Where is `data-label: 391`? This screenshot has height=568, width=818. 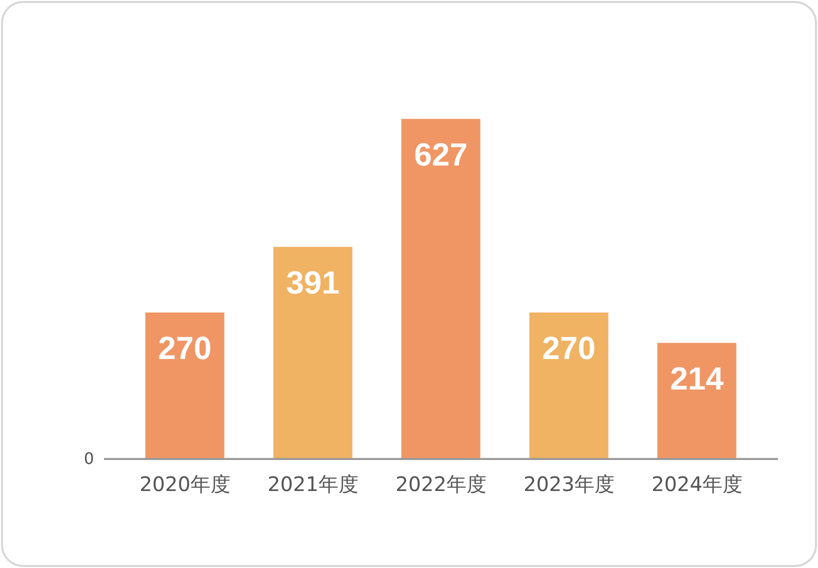 data-label: 391 is located at coordinates (313, 282).